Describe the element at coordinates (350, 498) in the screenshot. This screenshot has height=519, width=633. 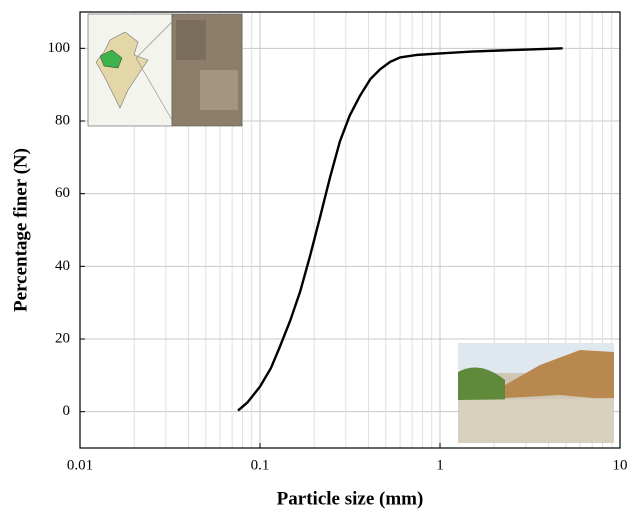
I see `x-axis-label: Particle size (mm)` at that location.